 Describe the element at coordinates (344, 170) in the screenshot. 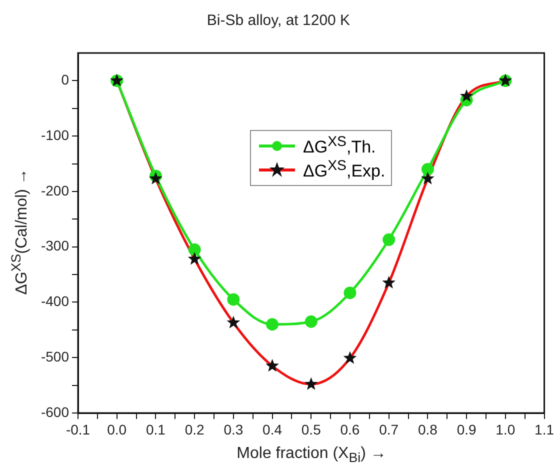

I see `legend-label: ΔG$^{XS}$,Exp.` at that location.